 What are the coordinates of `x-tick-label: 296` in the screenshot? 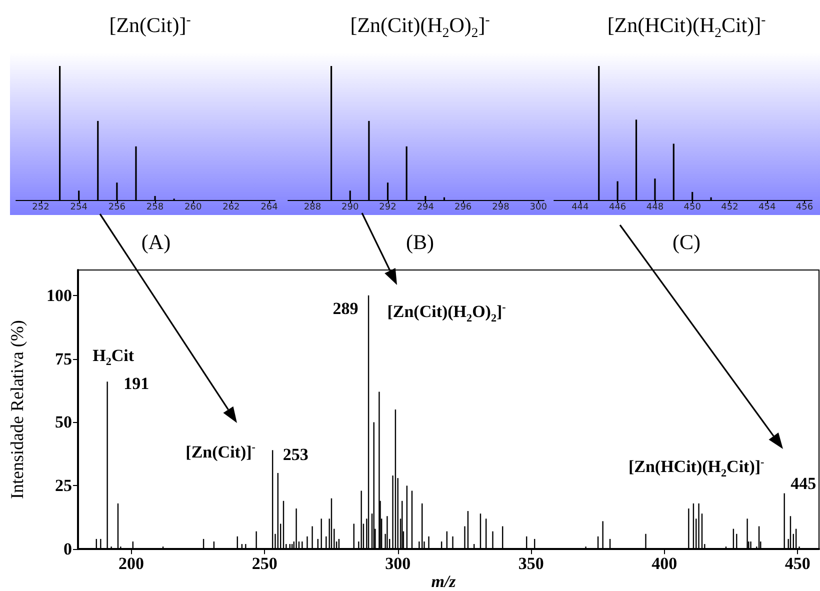 It's located at (463, 207).